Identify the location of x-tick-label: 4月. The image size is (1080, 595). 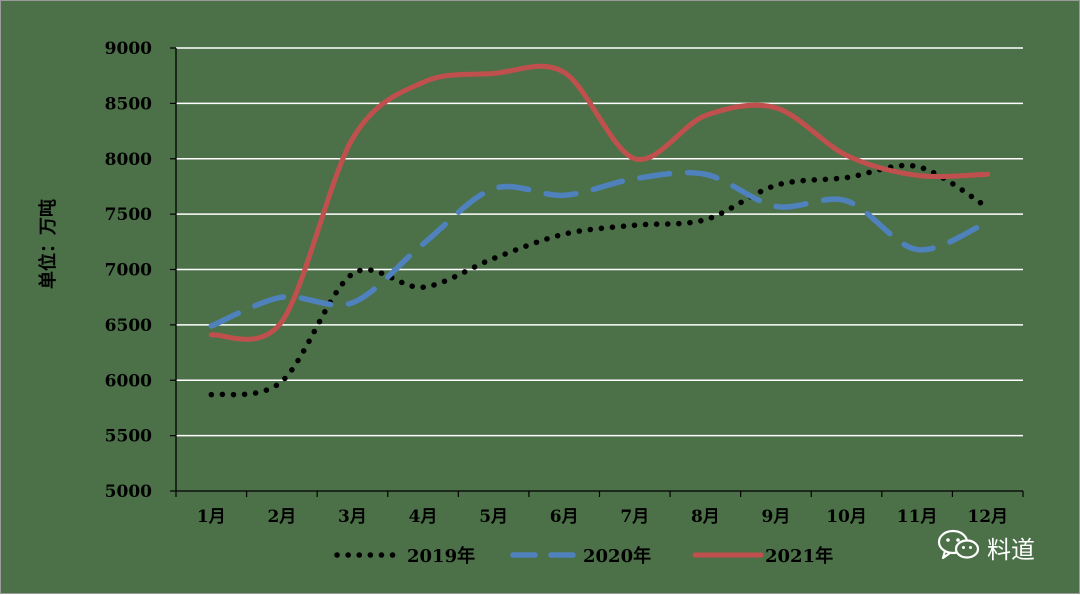
(423, 517).